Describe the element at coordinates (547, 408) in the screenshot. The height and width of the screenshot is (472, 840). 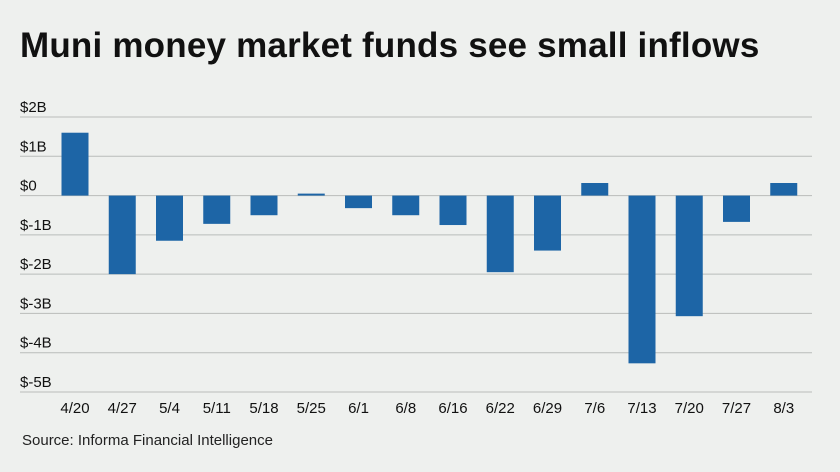
I see `x-tick-label: 6/29` at that location.